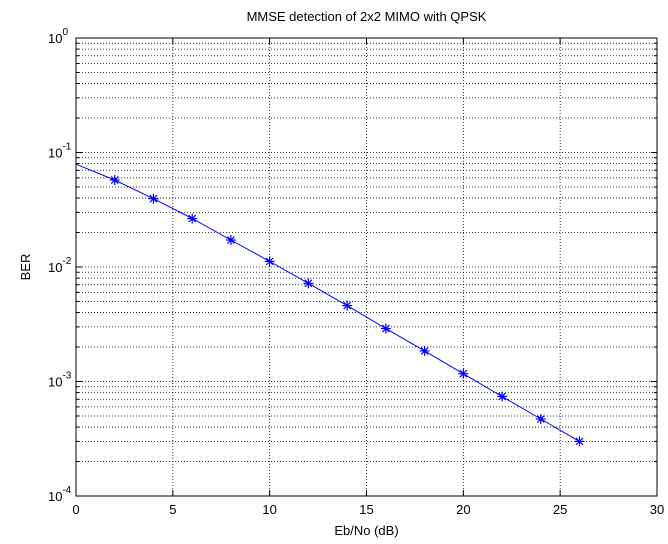  I want to click on y-tick-label: 10⁰, so click(58, 36).